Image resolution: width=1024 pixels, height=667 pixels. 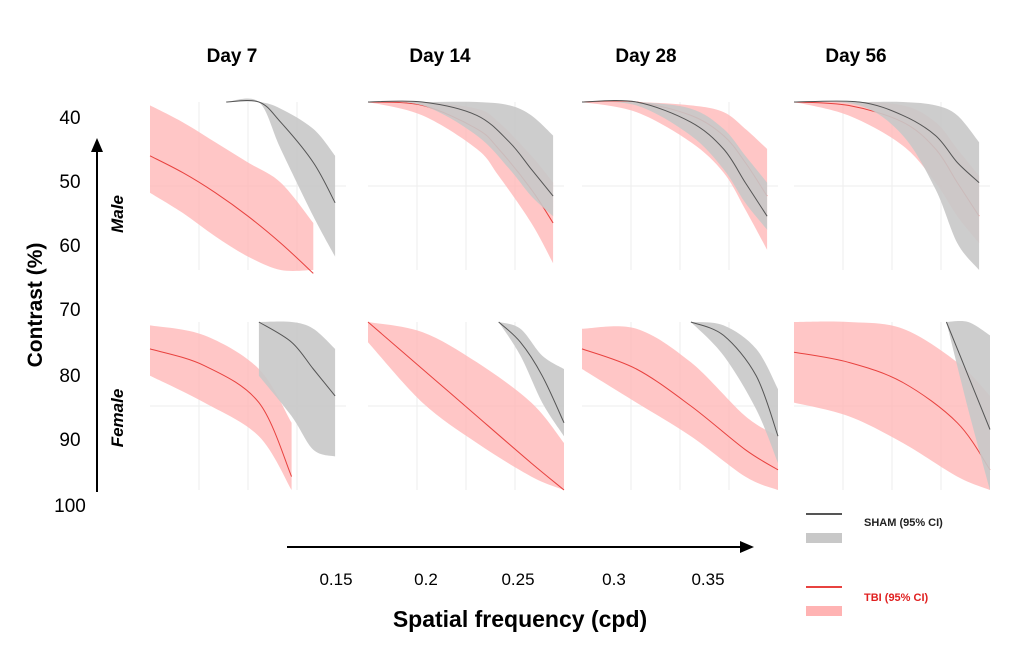 I want to click on column-header-day-7: Day 7, so click(x=232, y=56).